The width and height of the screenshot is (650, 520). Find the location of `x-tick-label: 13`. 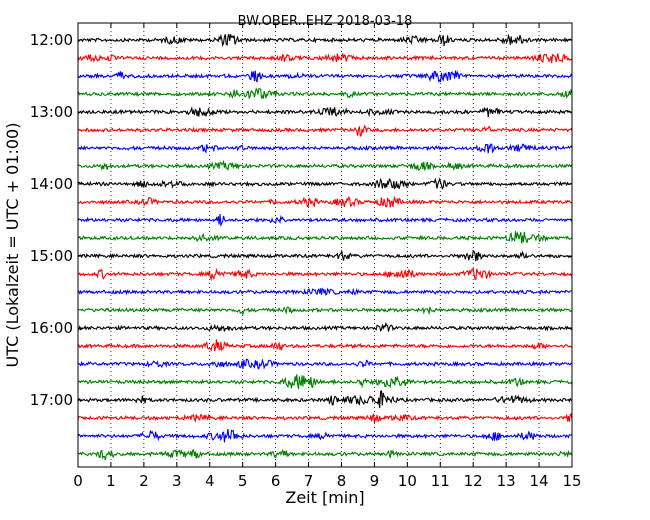

x-tick-label: 13 is located at coordinates (506, 481).